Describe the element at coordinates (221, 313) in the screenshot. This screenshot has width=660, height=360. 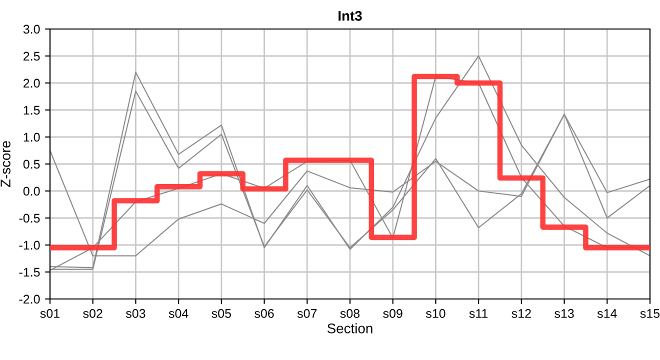
I see `x-tick-label: s05` at that location.